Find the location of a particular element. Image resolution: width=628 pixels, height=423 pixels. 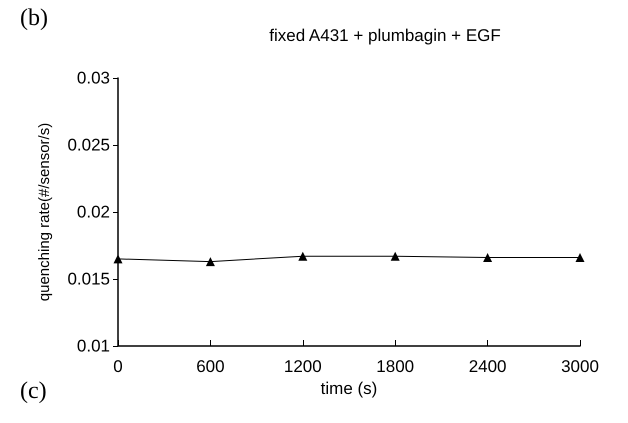

y-axis-title: quenching rate(#/sensor/s) is located at coordinates (44, 212).